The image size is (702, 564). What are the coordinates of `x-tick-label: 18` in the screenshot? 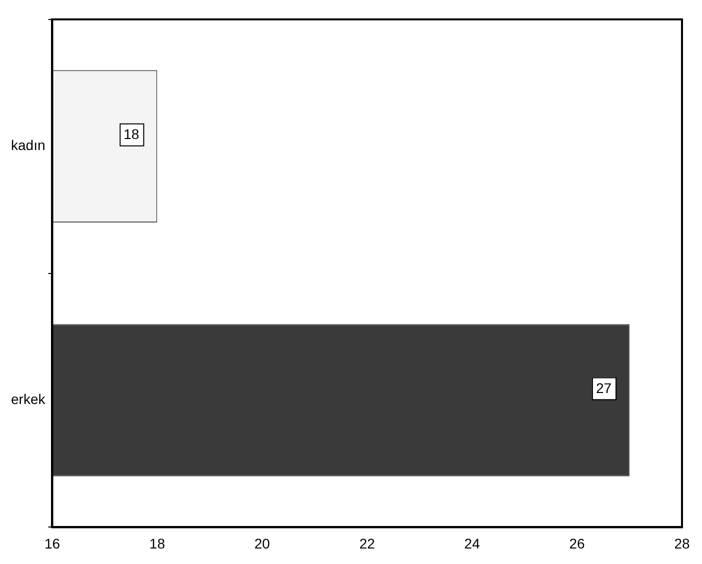 It's located at (157, 543).